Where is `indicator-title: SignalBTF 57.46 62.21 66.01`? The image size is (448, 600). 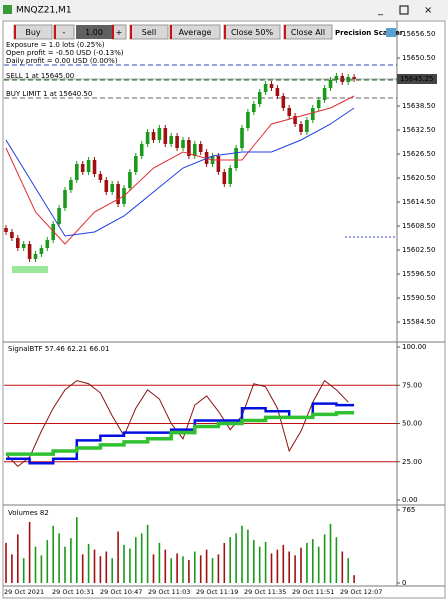
indicator-title: SignalBTF 57.46 62.21 66.01 is located at coordinates (58, 349).